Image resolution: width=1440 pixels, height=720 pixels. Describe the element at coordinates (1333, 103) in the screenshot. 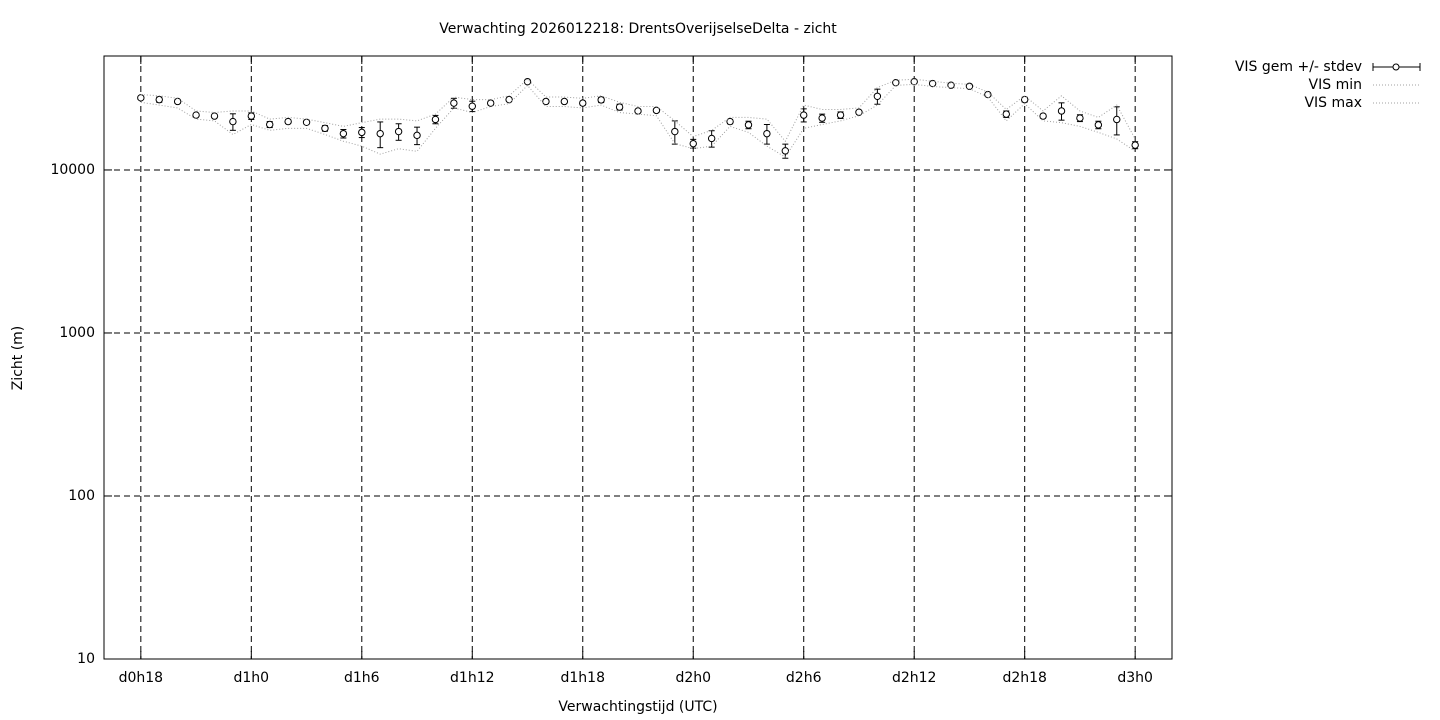

I see `legend-label: VIS max` at that location.